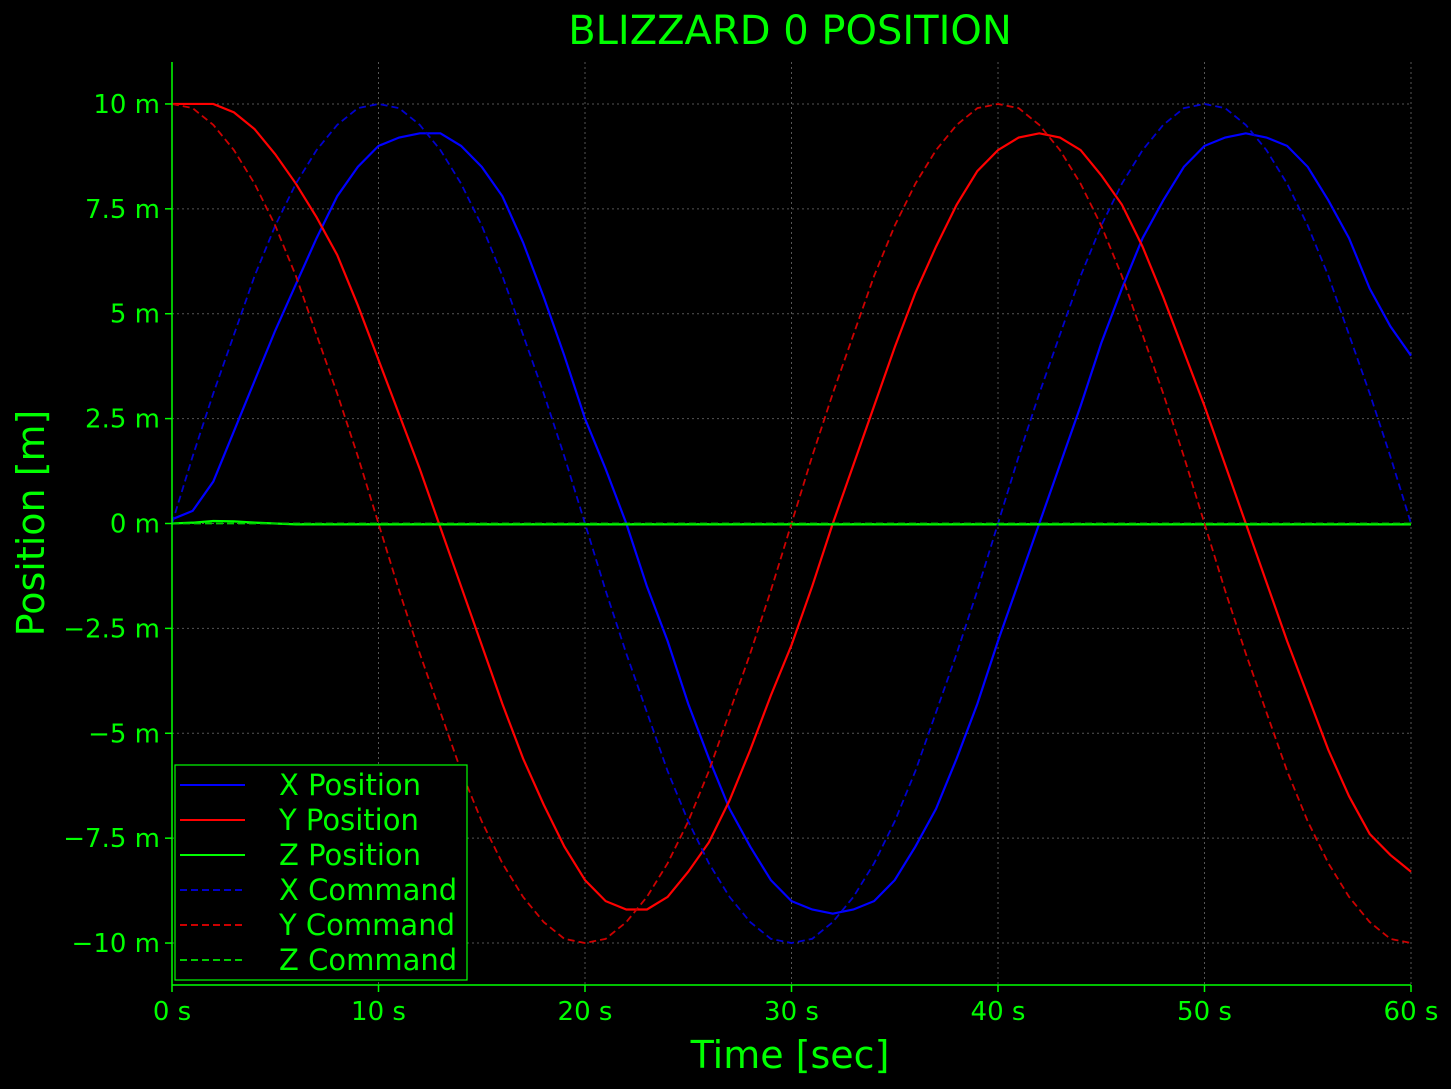  Describe the element at coordinates (366, 925) in the screenshot. I see `legend-label: Y Command` at that location.